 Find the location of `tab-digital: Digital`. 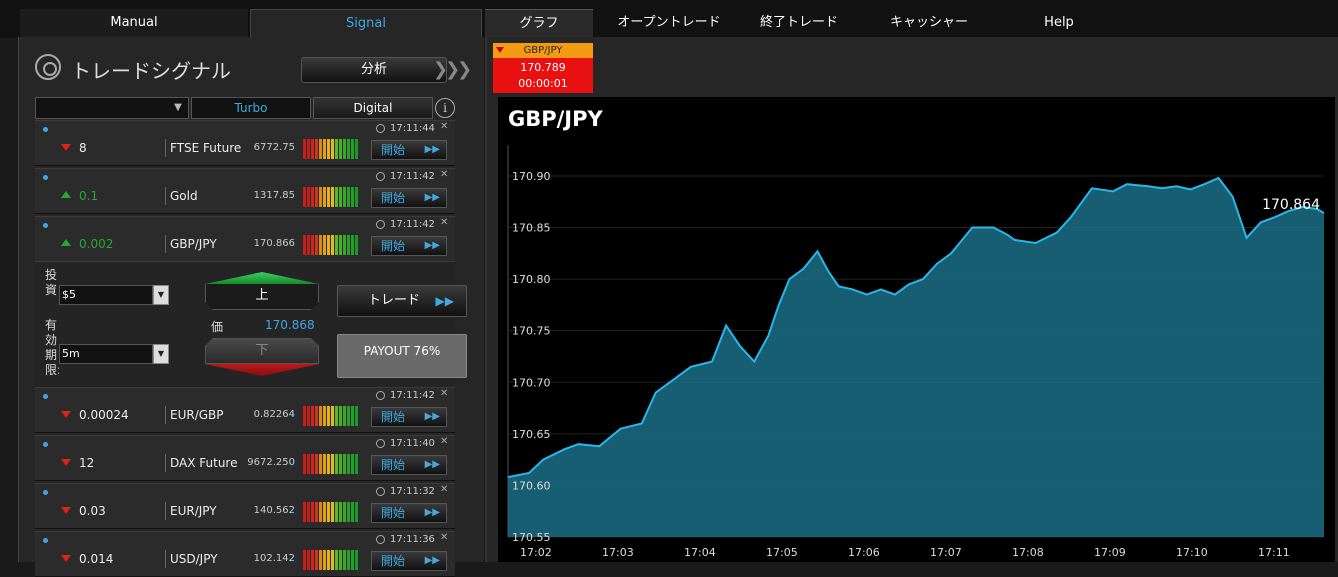

tab-digital: Digital is located at coordinates (373, 108).